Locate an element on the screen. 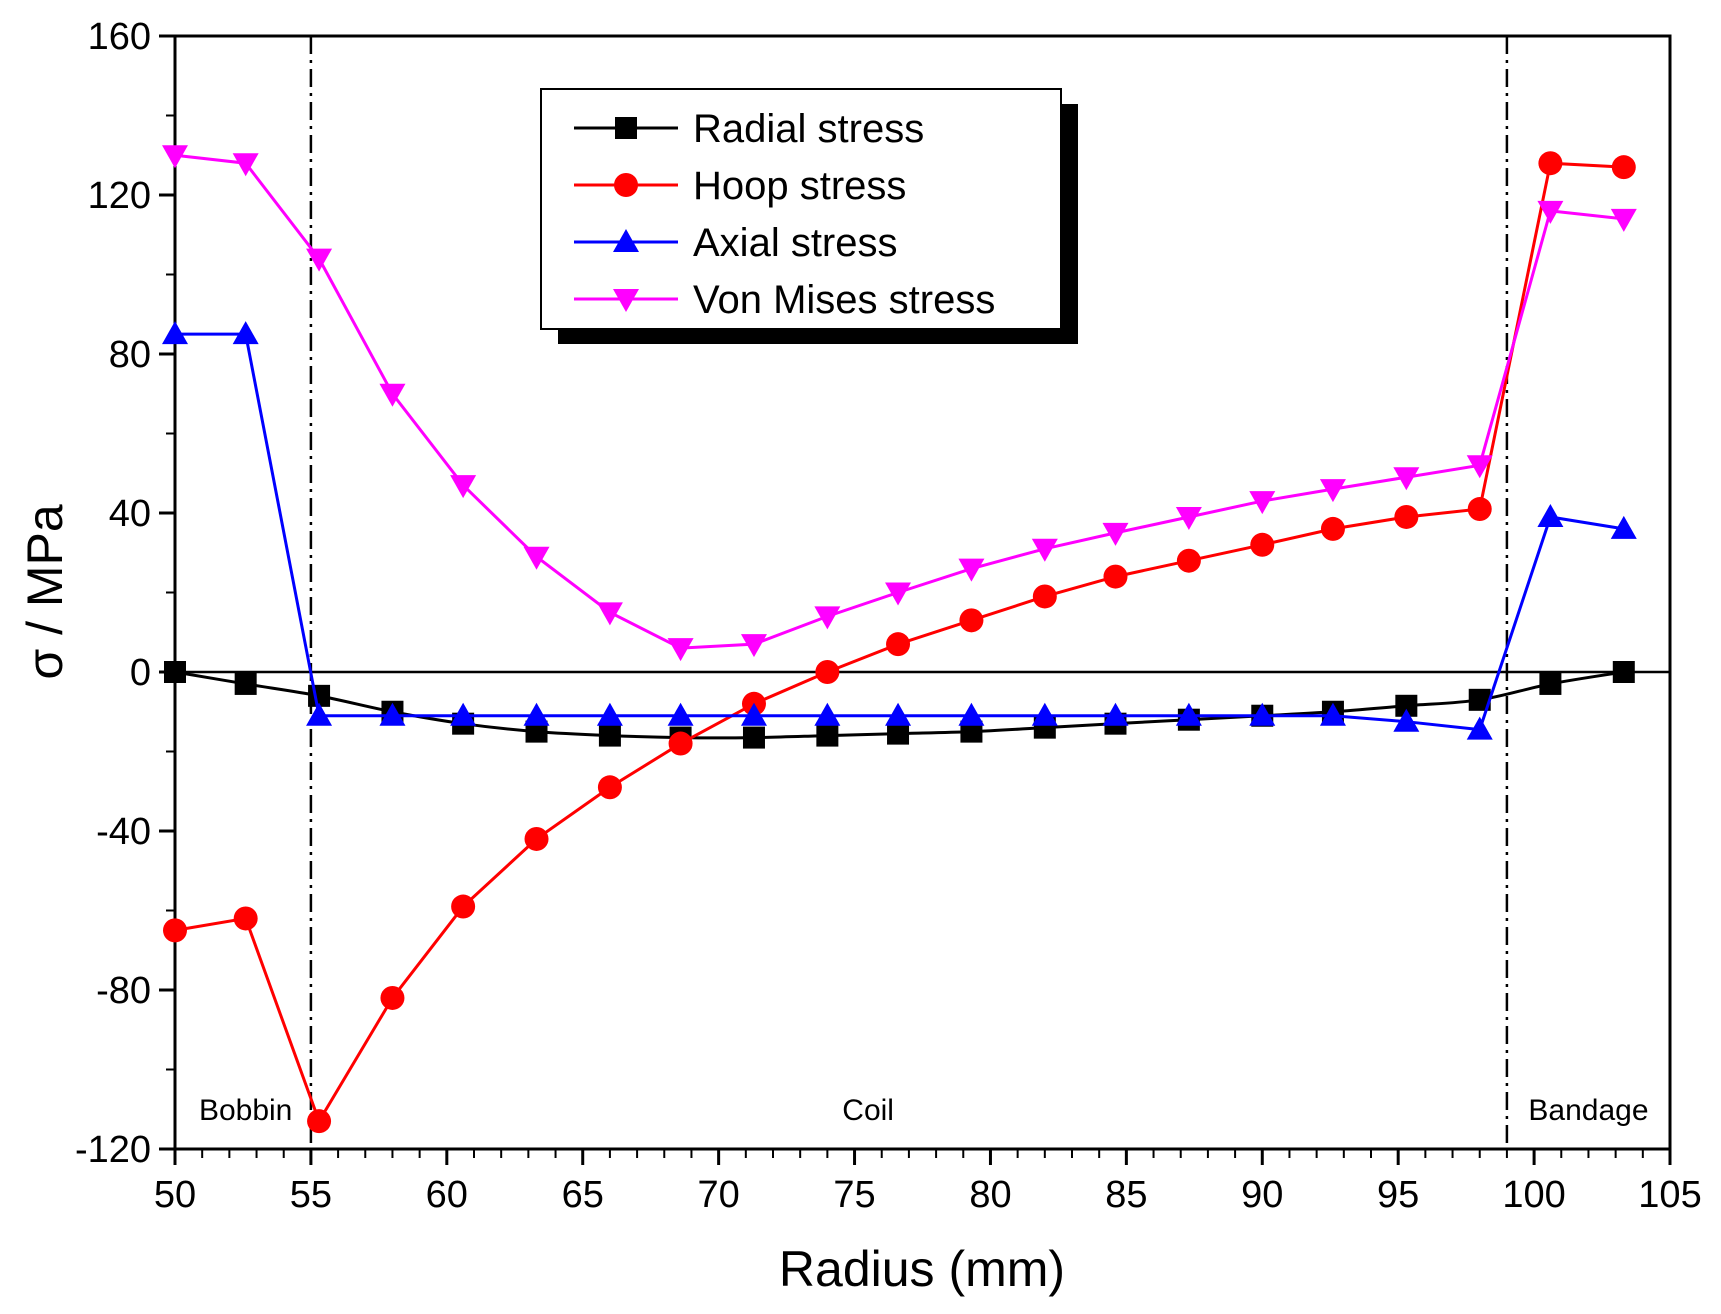 The height and width of the screenshot is (1314, 1721). x-tick-label: 100 is located at coordinates (1533, 1195).